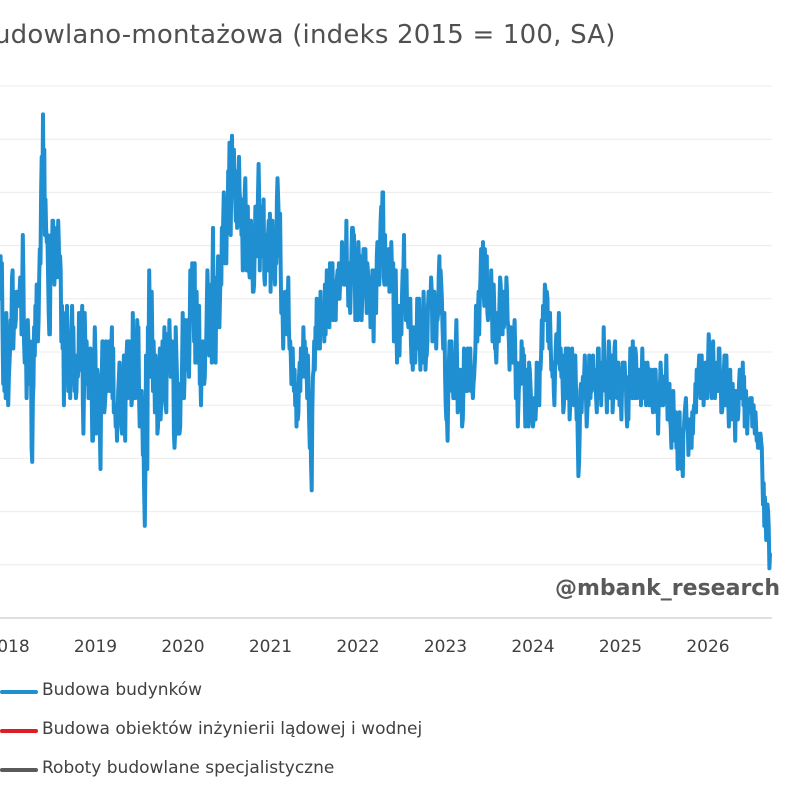 Image resolution: width=800 pixels, height=800 pixels. Describe the element at coordinates (357, 647) in the screenshot. I see `x-tick-label: 2022` at that location.